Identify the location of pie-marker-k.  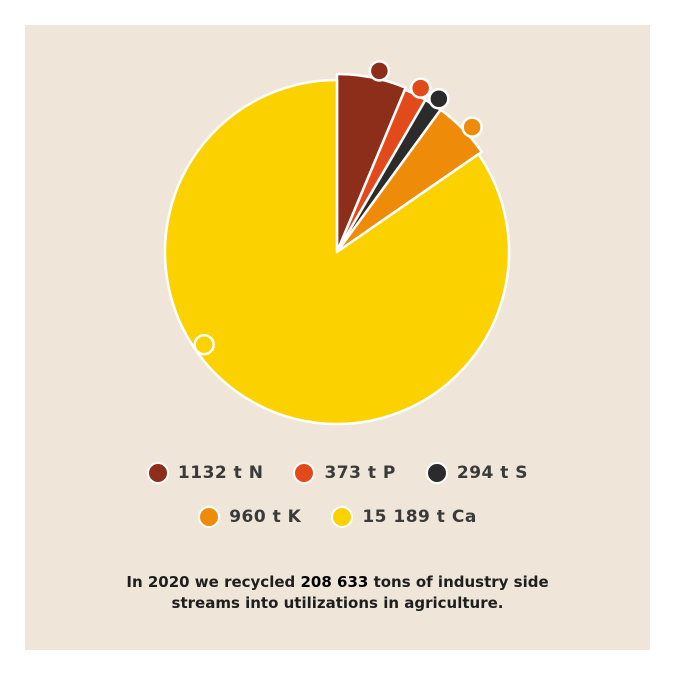
(472, 127).